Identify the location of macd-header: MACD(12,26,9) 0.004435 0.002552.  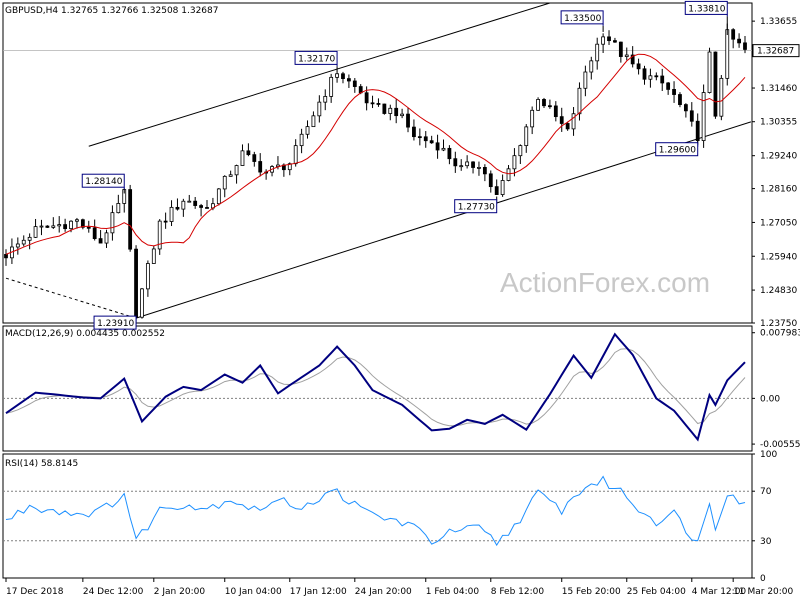
(85, 334).